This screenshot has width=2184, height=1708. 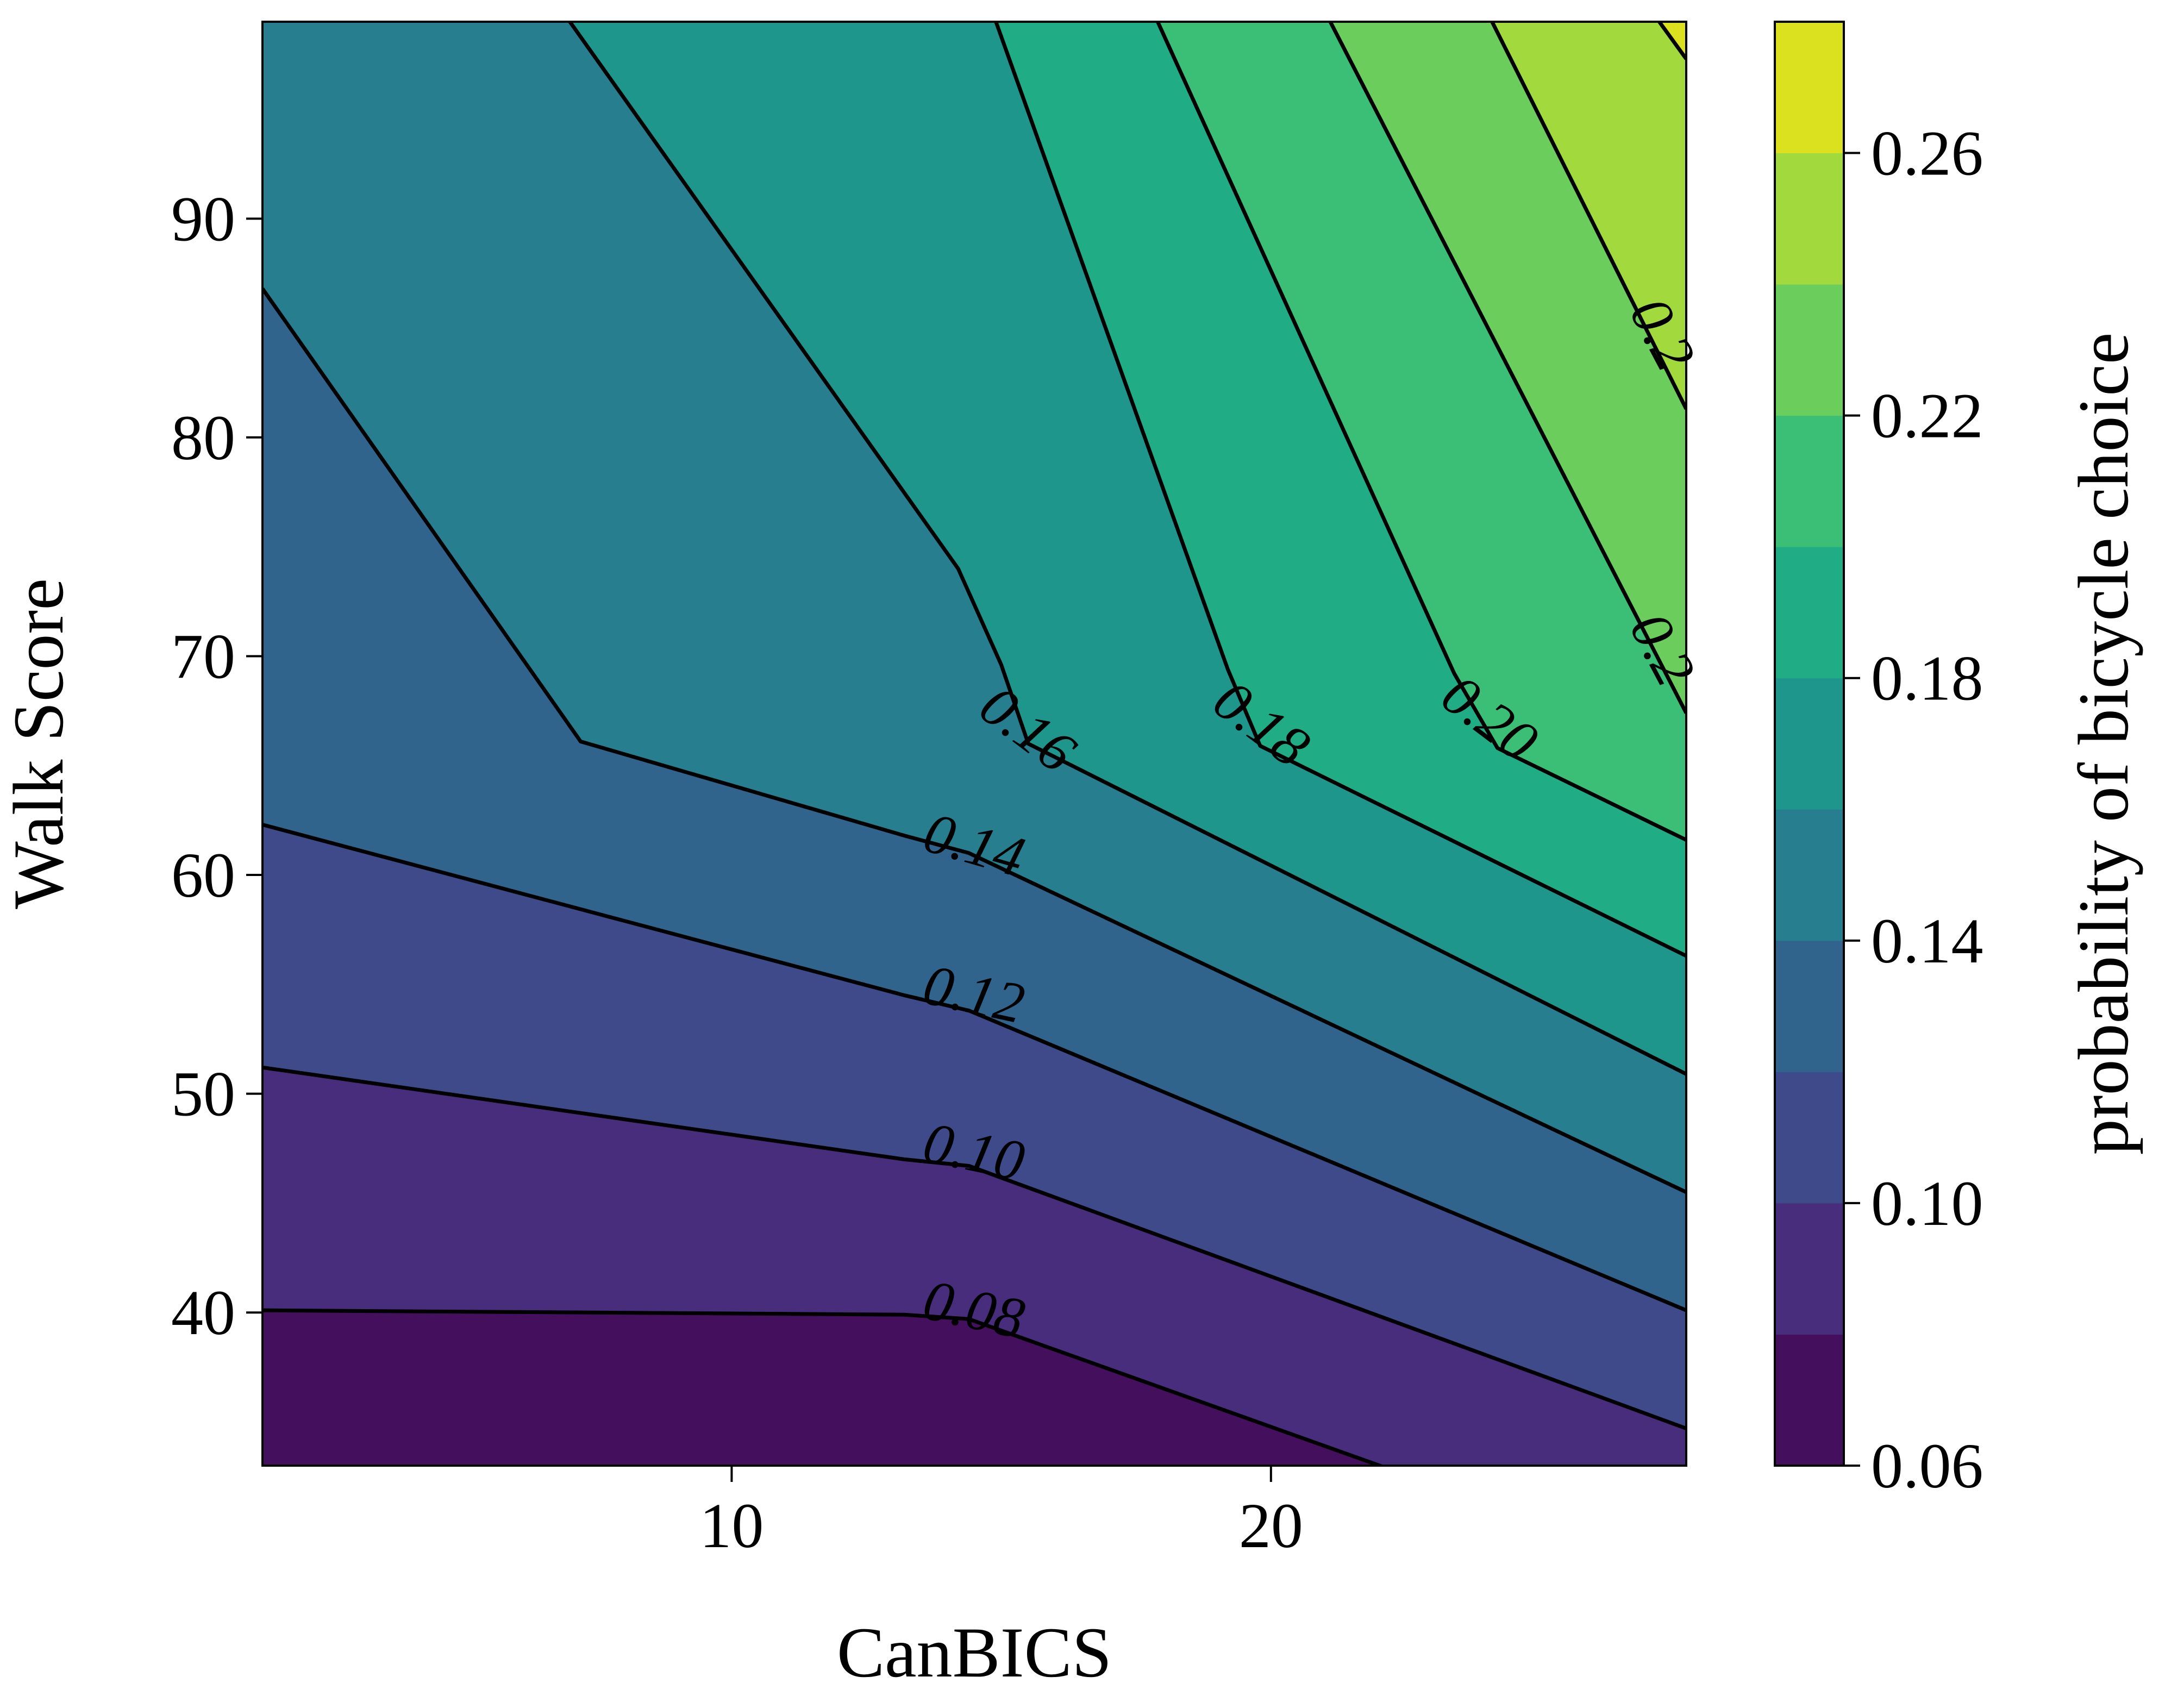 What do you see at coordinates (1927, 1465) in the screenshot?
I see `colorbar-tick-label: 0.06` at bounding box center [1927, 1465].